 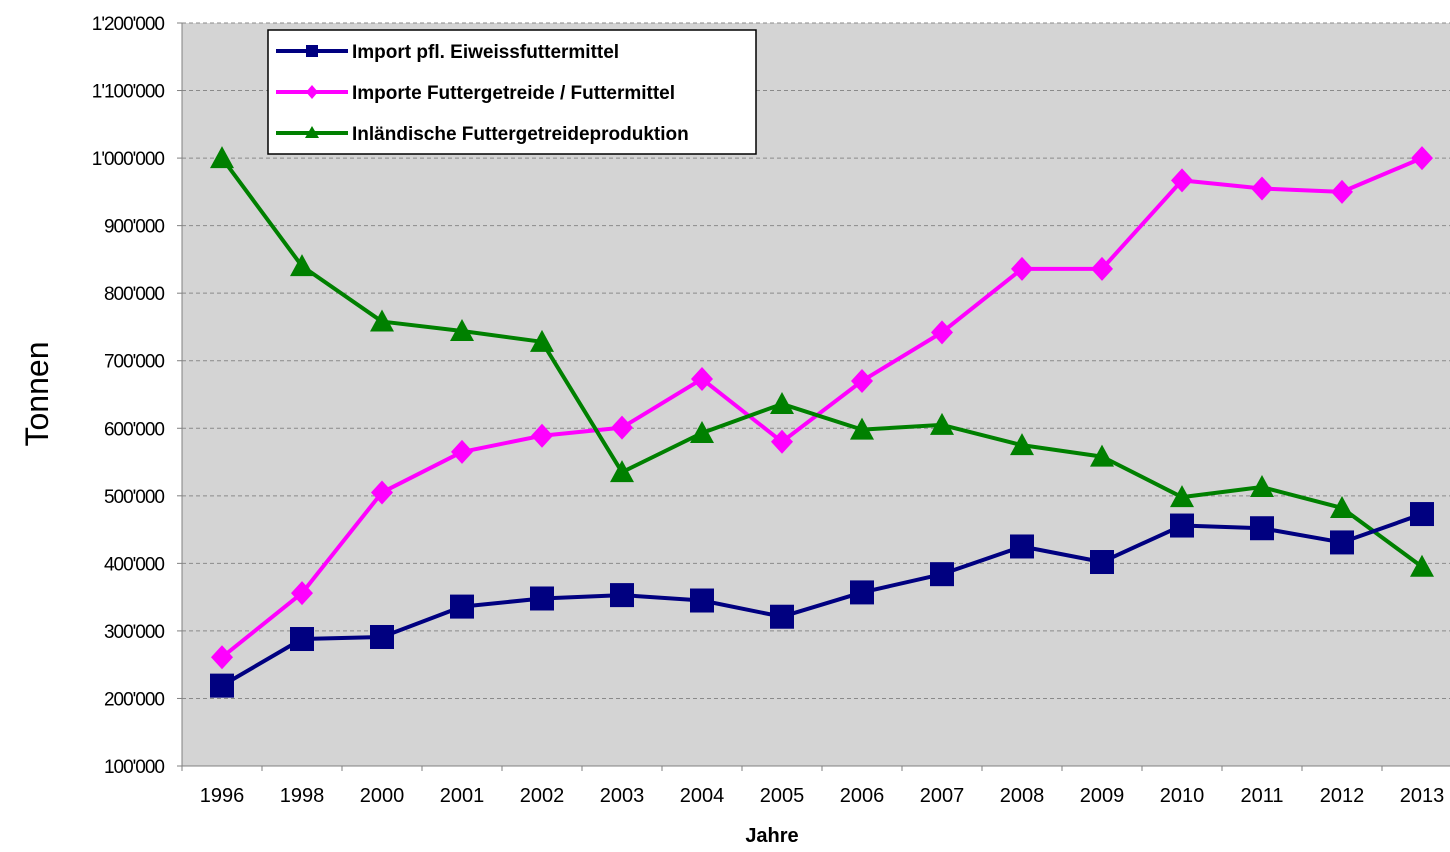 I want to click on x-tick-label: 2010, so click(x=1182, y=796).